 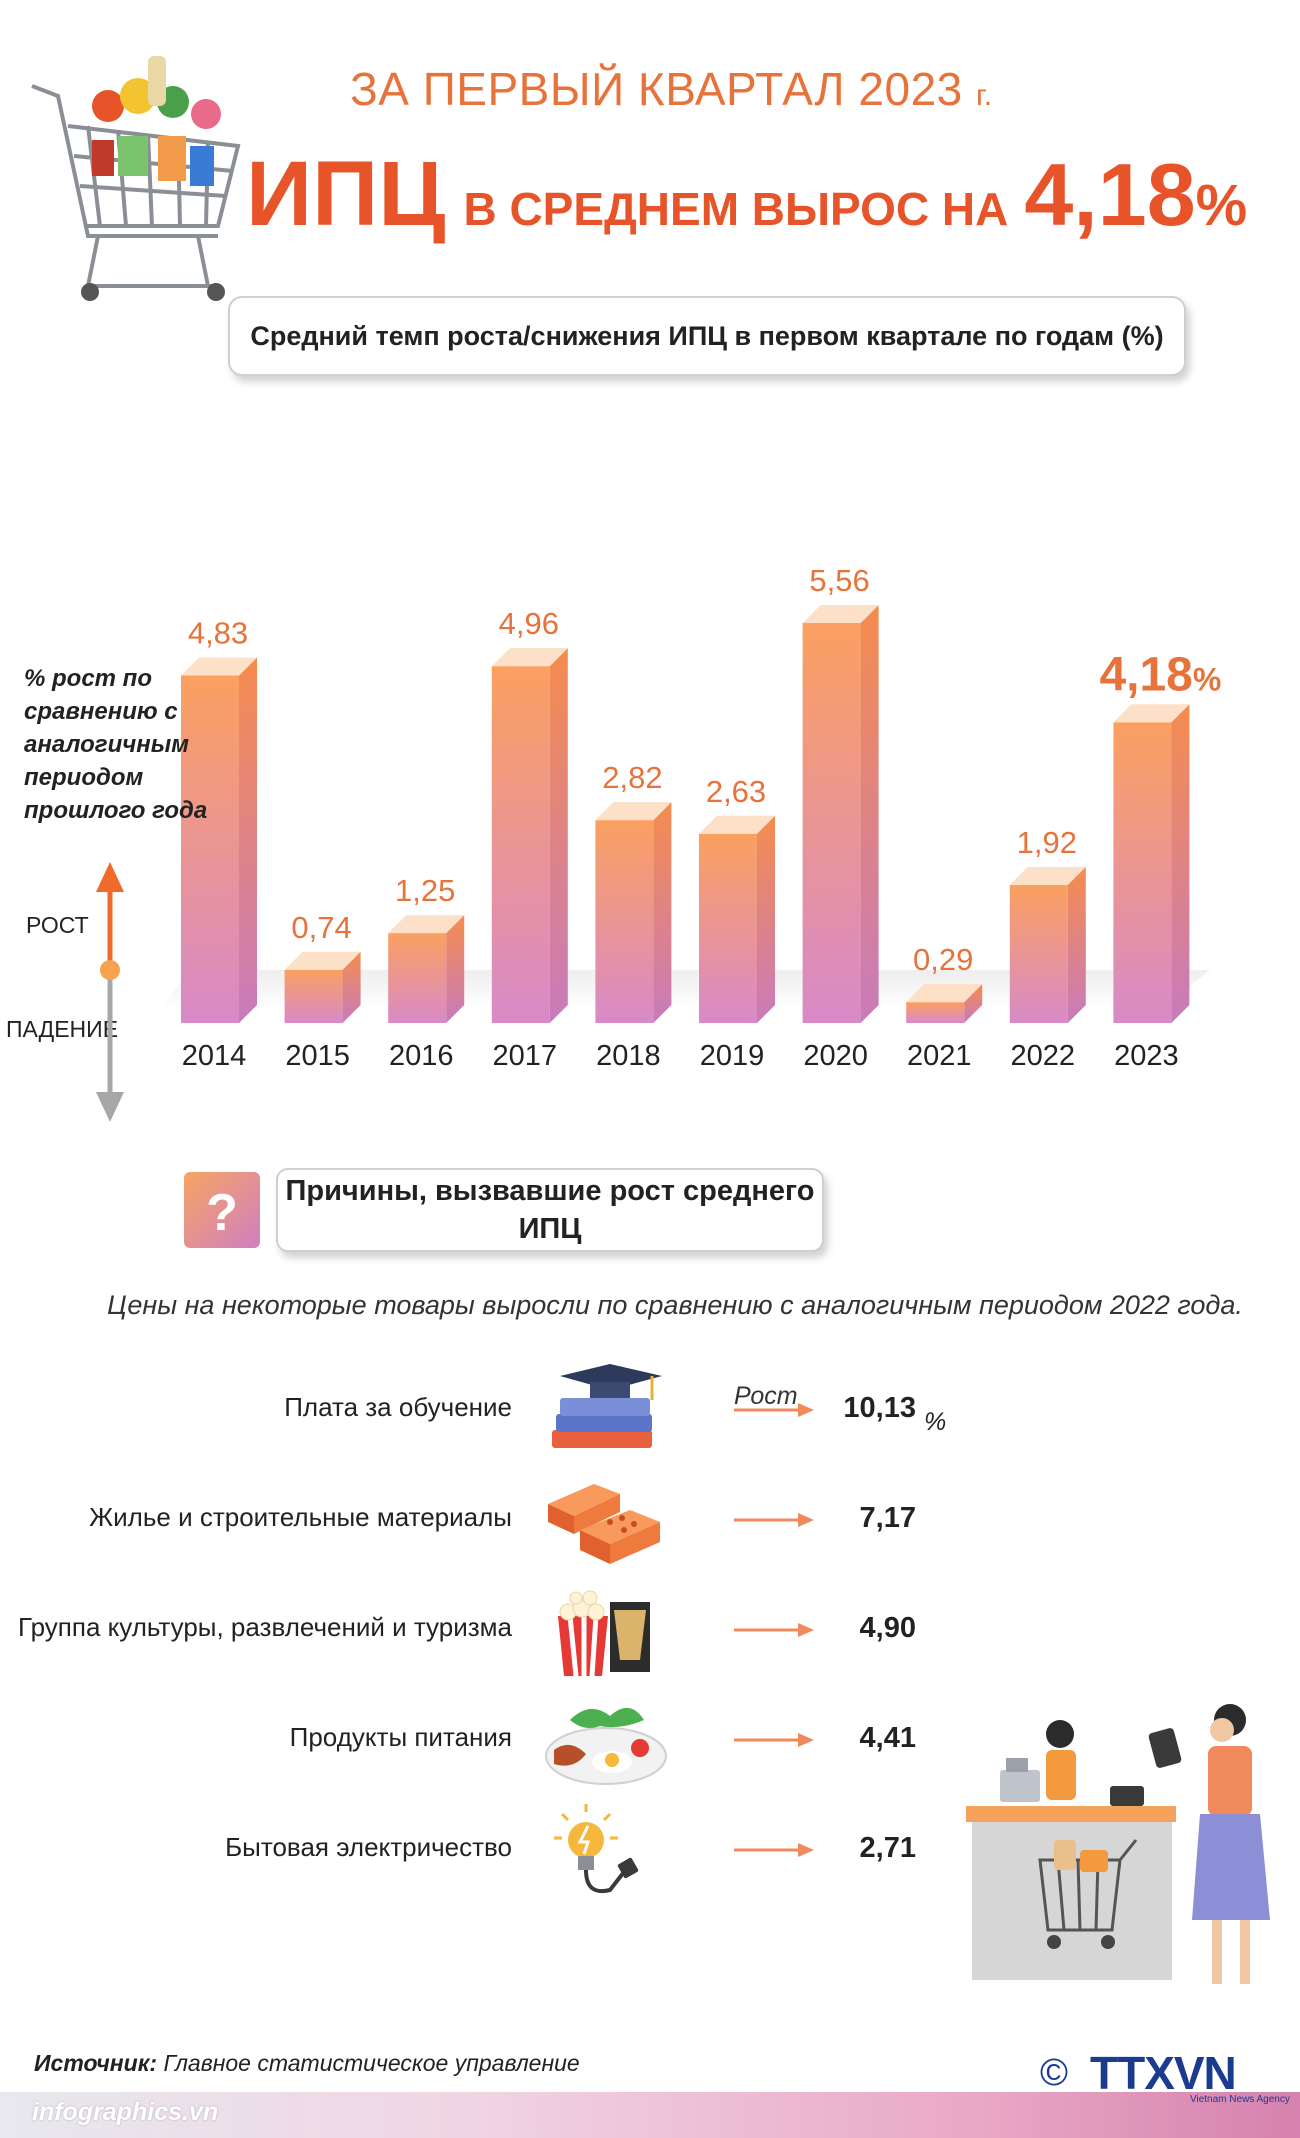 I want to click on x-tick-label: 2022, so click(x=1043, y=1056).